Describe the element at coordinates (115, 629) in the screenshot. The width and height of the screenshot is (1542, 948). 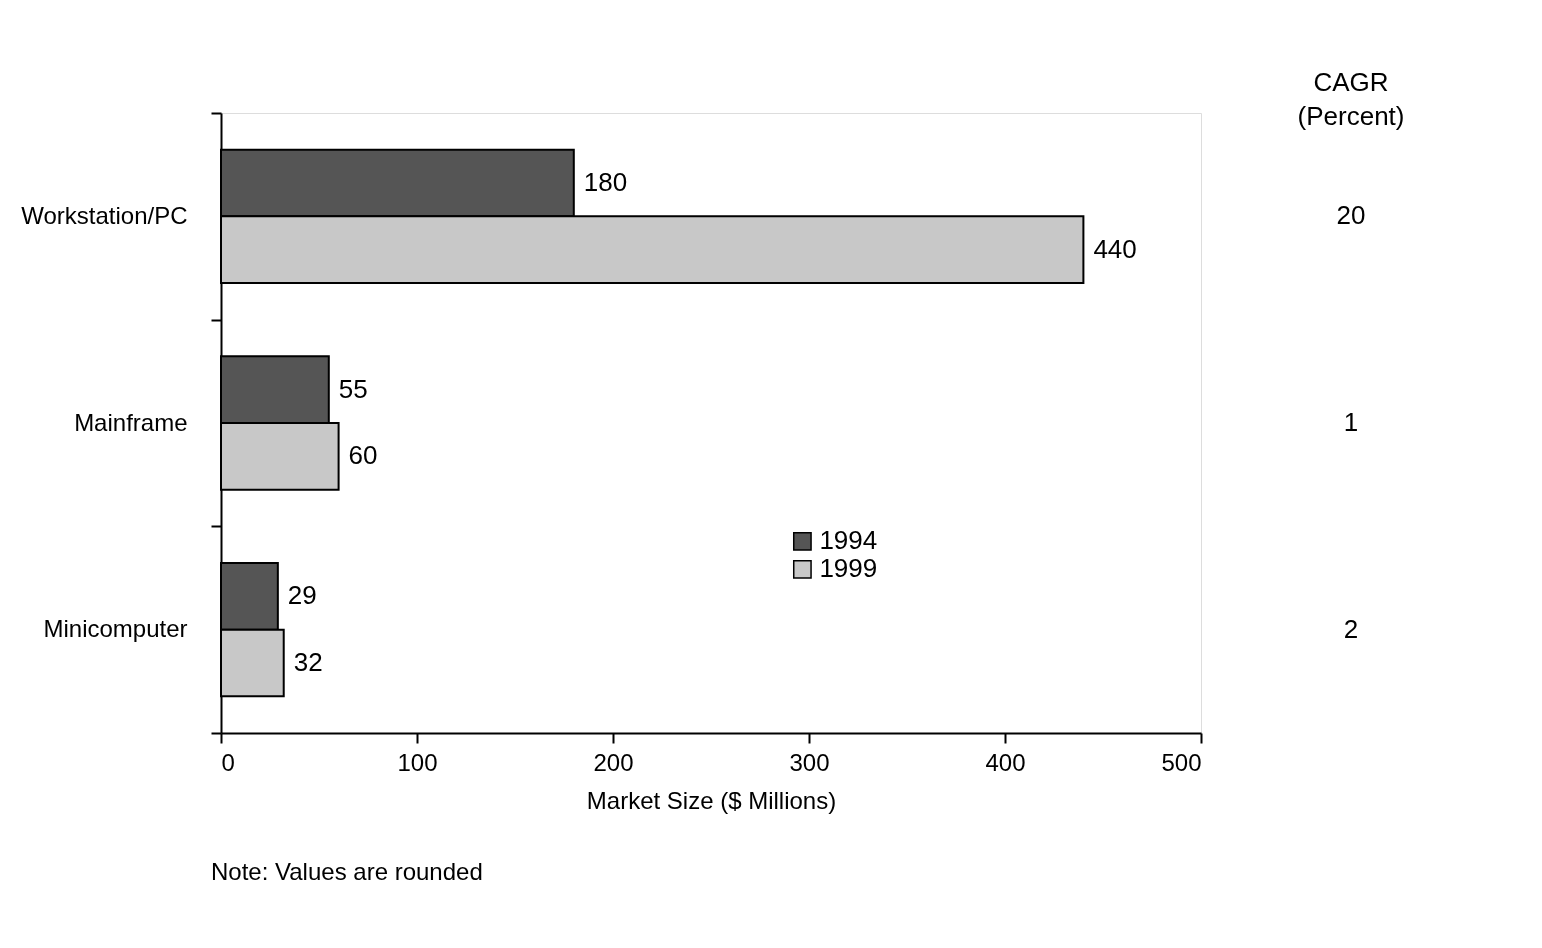
I see `y-tick-label: Minicomputer` at that location.